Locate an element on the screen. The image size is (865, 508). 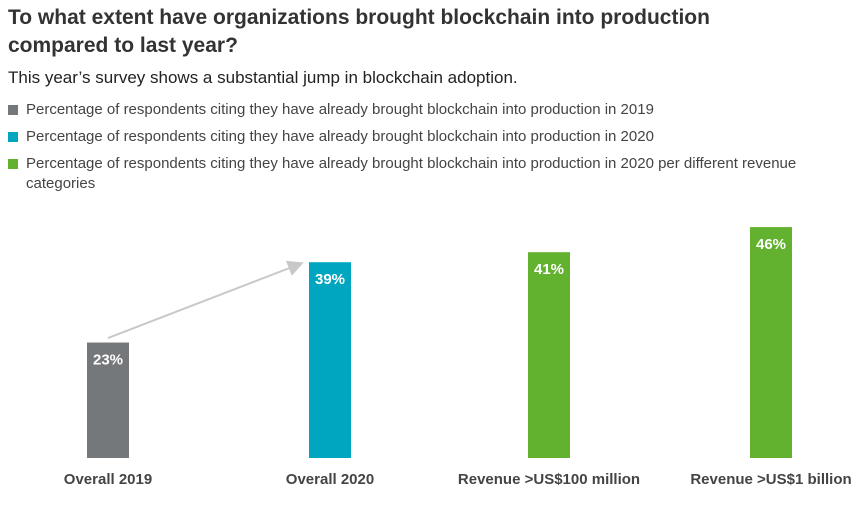
value-label: 41% is located at coordinates (549, 269).